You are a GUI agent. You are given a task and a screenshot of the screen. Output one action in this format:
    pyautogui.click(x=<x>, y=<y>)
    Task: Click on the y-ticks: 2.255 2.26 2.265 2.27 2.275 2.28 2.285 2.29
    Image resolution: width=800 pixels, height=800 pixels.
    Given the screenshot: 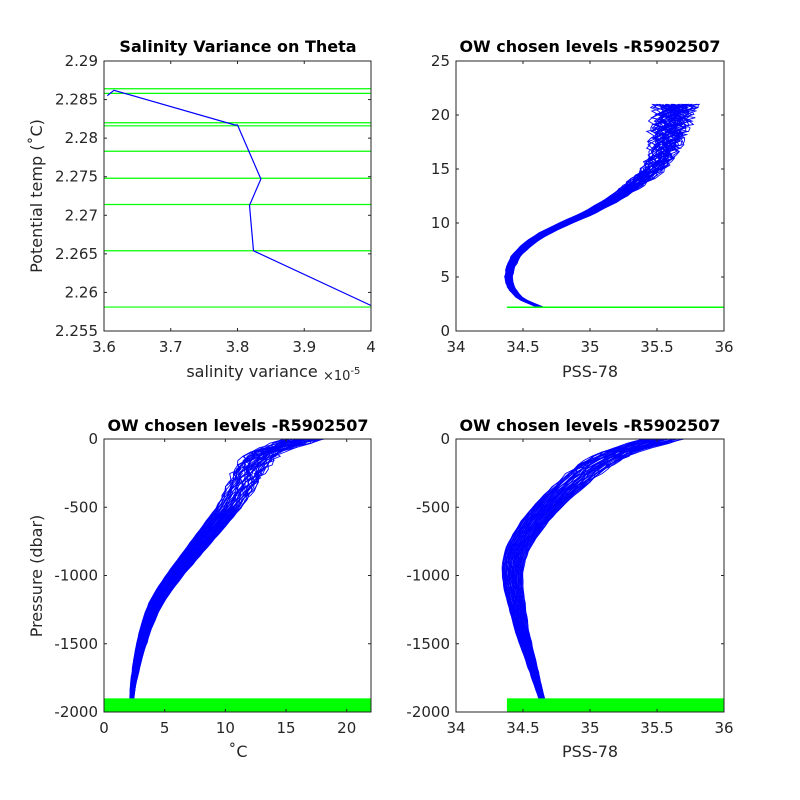 What is the action you would take?
    pyautogui.click(x=213, y=196)
    